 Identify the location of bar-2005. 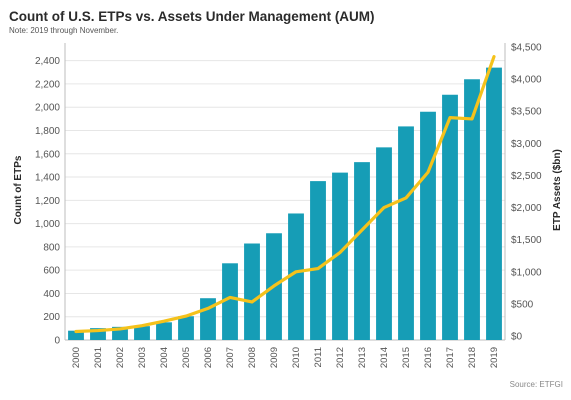
(186, 328).